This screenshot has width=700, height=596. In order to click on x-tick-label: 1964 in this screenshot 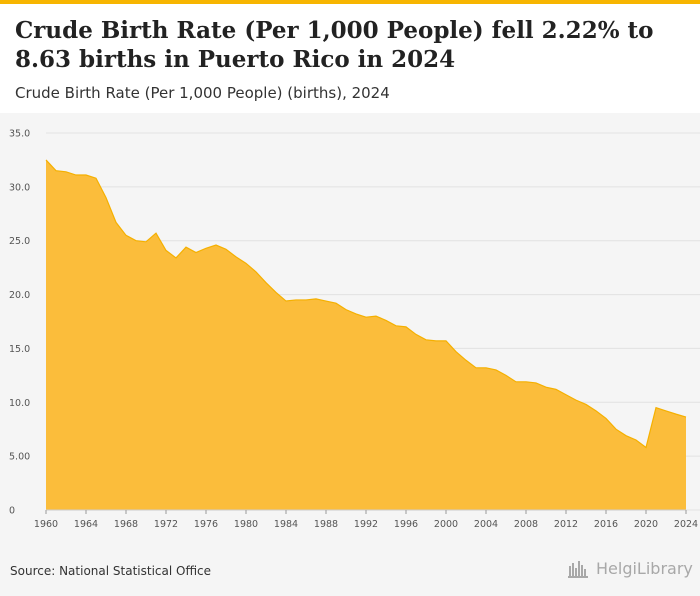, I will do `click(86, 524)`.